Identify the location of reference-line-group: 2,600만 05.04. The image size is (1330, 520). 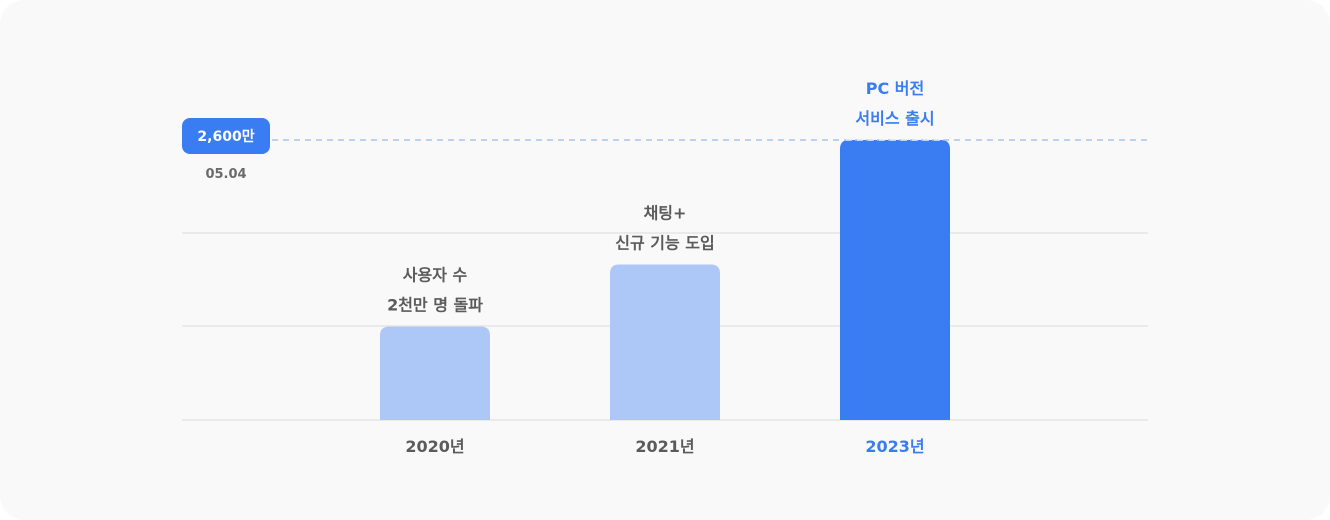
(665, 150).